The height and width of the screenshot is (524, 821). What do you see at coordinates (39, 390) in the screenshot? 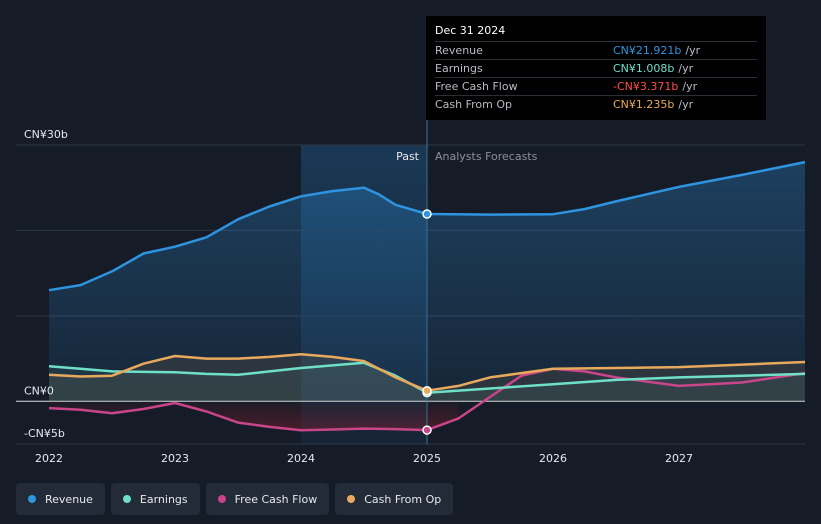
I see `y-axis-label: CN¥0` at bounding box center [39, 390].